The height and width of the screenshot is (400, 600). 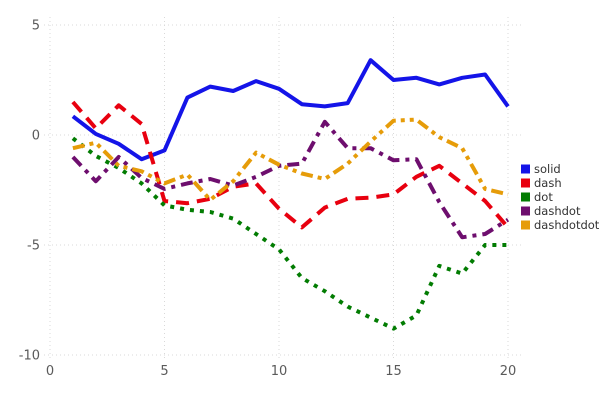 What do you see at coordinates (29, 356) in the screenshot?
I see `y-tick-label--10: -10` at bounding box center [29, 356].